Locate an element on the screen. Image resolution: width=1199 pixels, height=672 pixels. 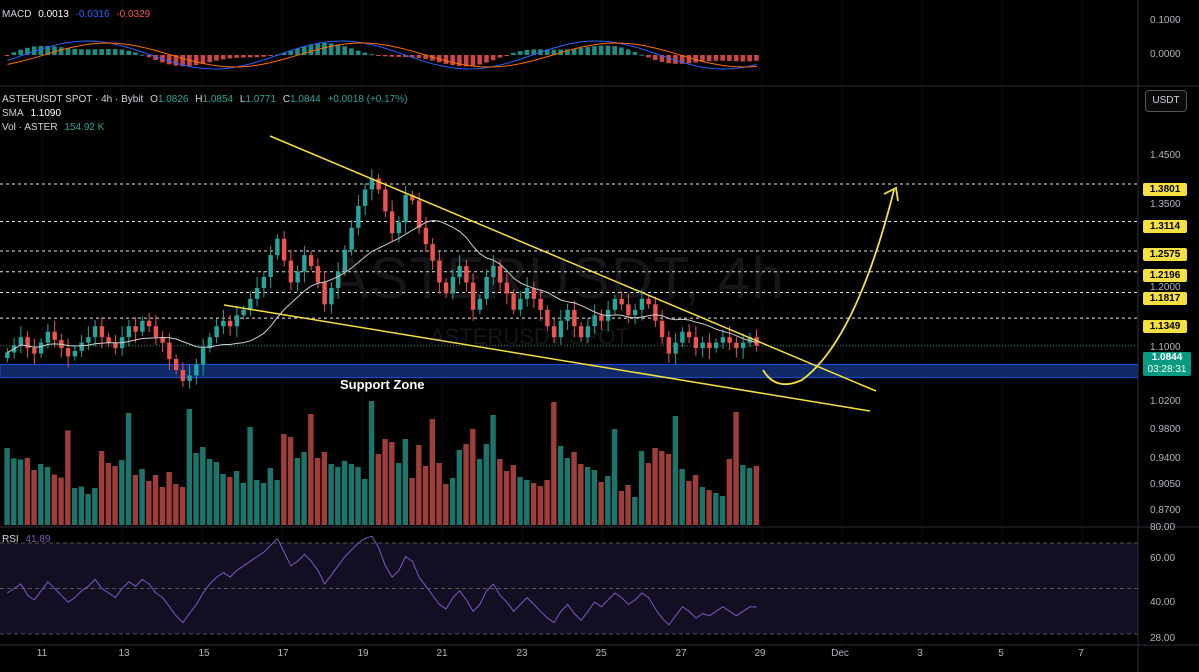
macd-value: 0.0013 is located at coordinates (53, 14).